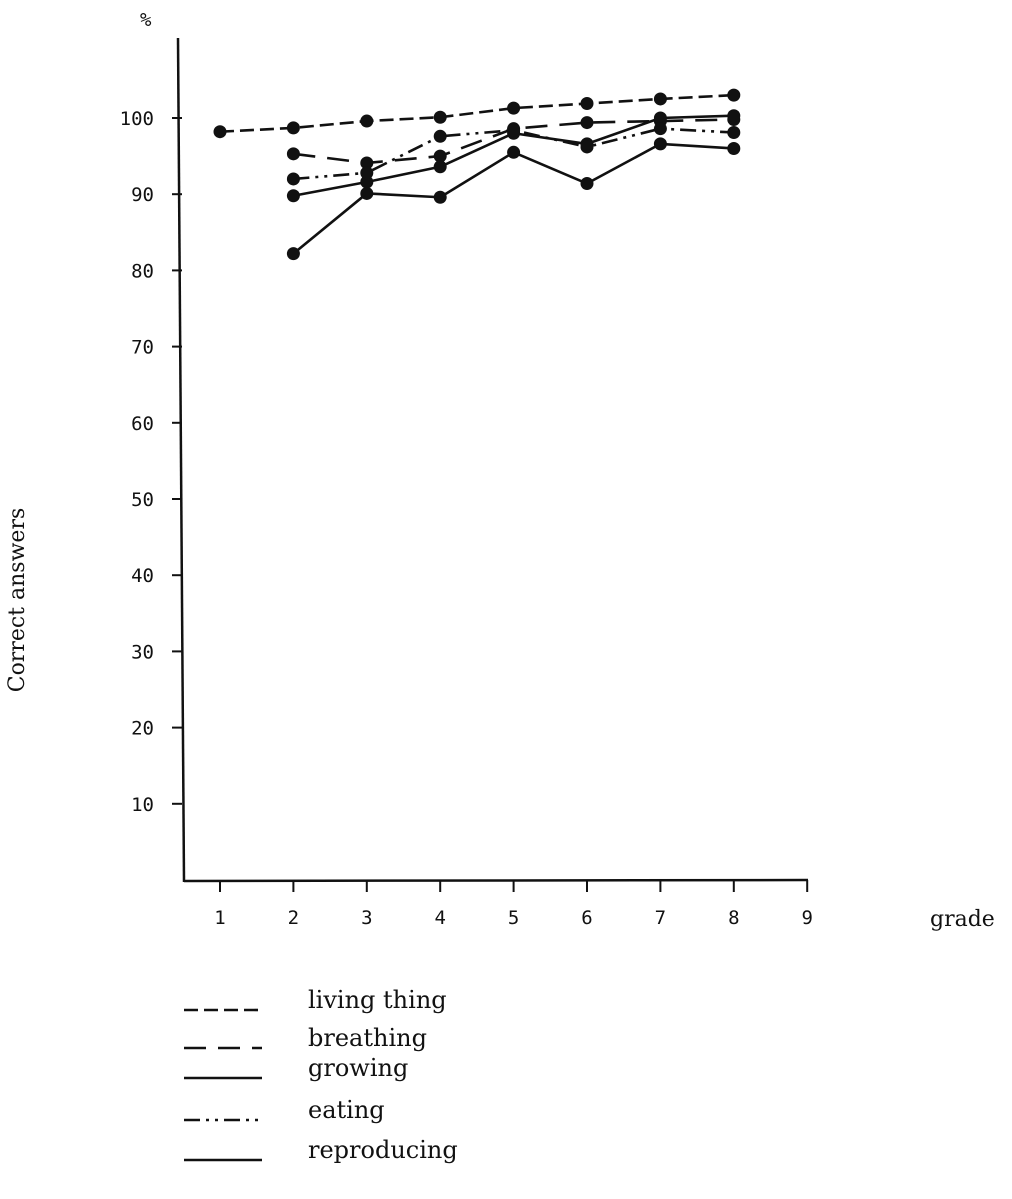  What do you see at coordinates (305, 1038) in the screenshot?
I see `legend-item: breathing` at bounding box center [305, 1038].